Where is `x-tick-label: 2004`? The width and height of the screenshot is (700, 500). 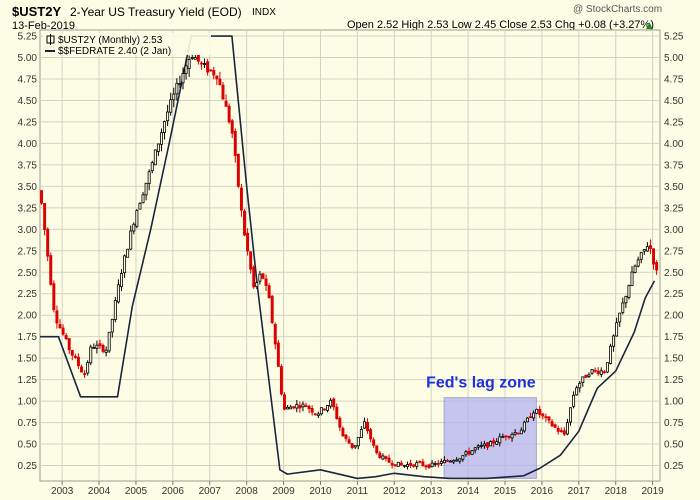
x-tick-label: 2004 is located at coordinates (99, 491).